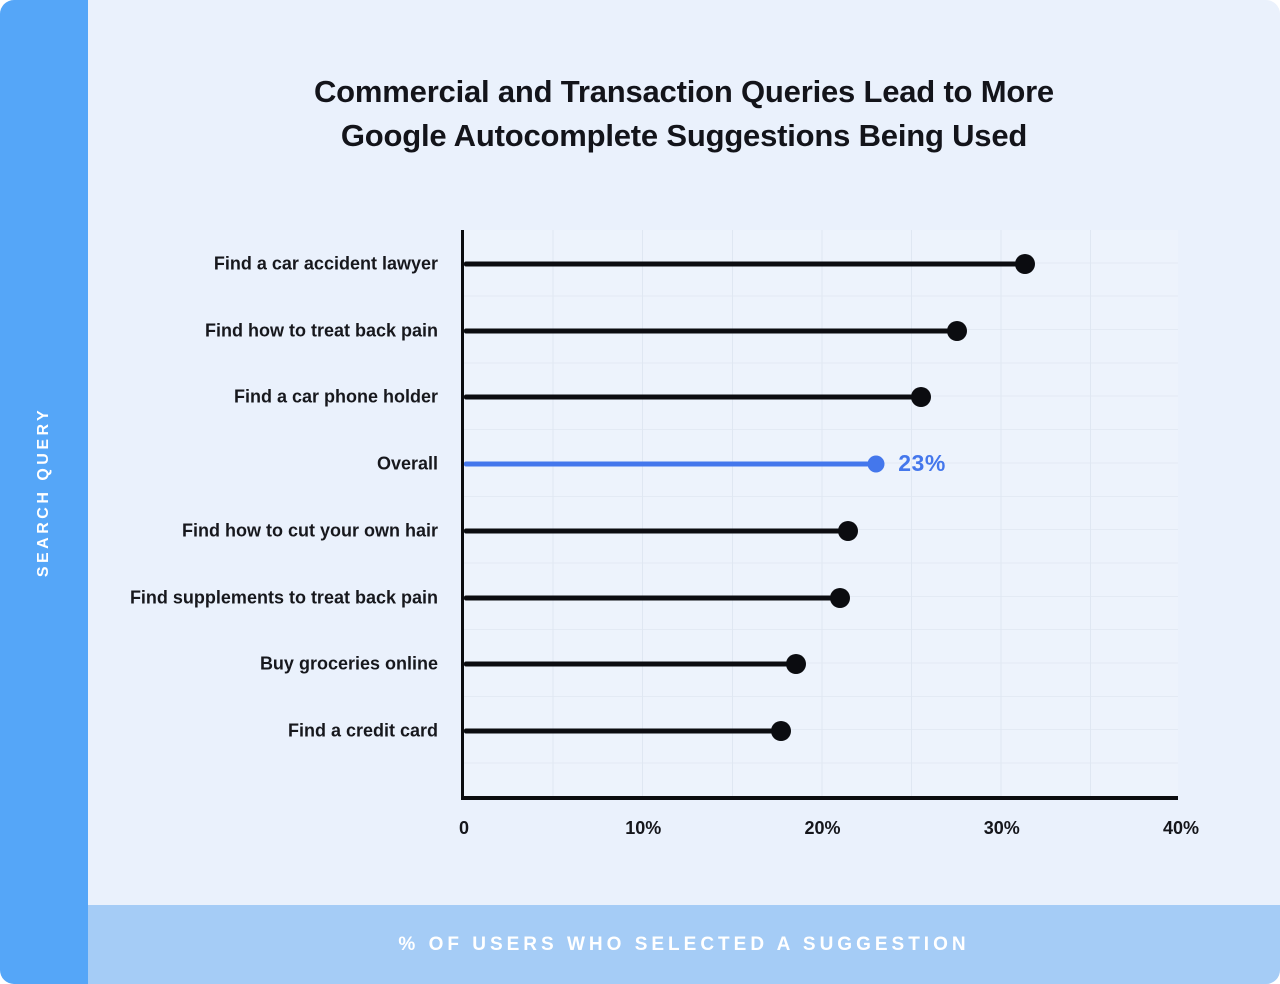  I want to click on category-label: Find a car phone holder, so click(335, 396).